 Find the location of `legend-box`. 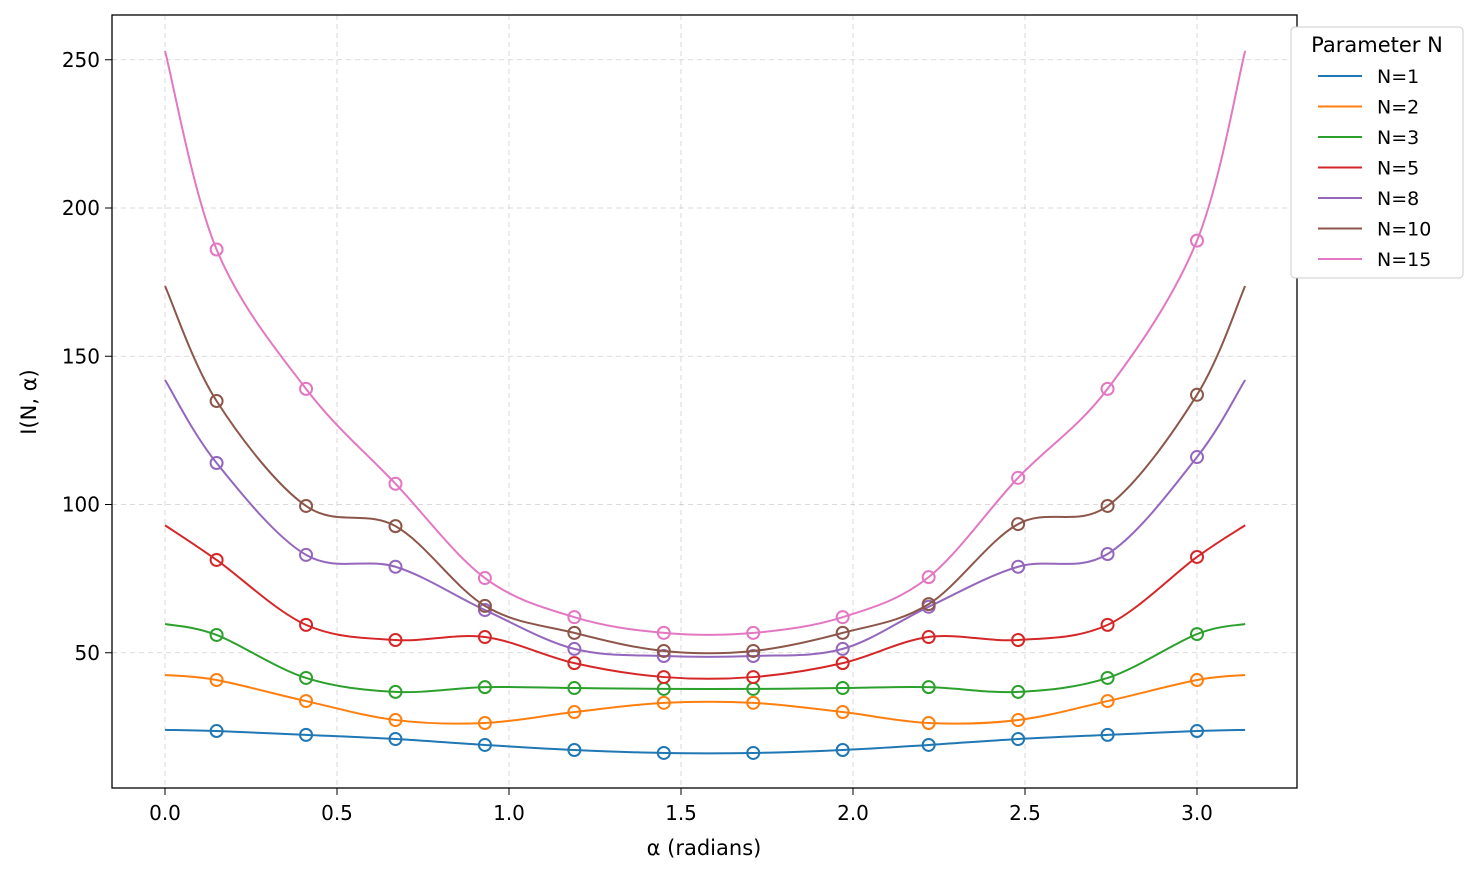

legend-box is located at coordinates (1377, 152).